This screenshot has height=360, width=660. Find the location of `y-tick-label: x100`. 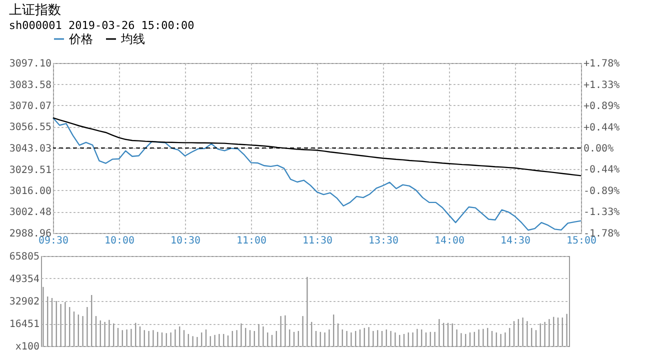

y-tick-label: x100 is located at coordinates (27, 347).